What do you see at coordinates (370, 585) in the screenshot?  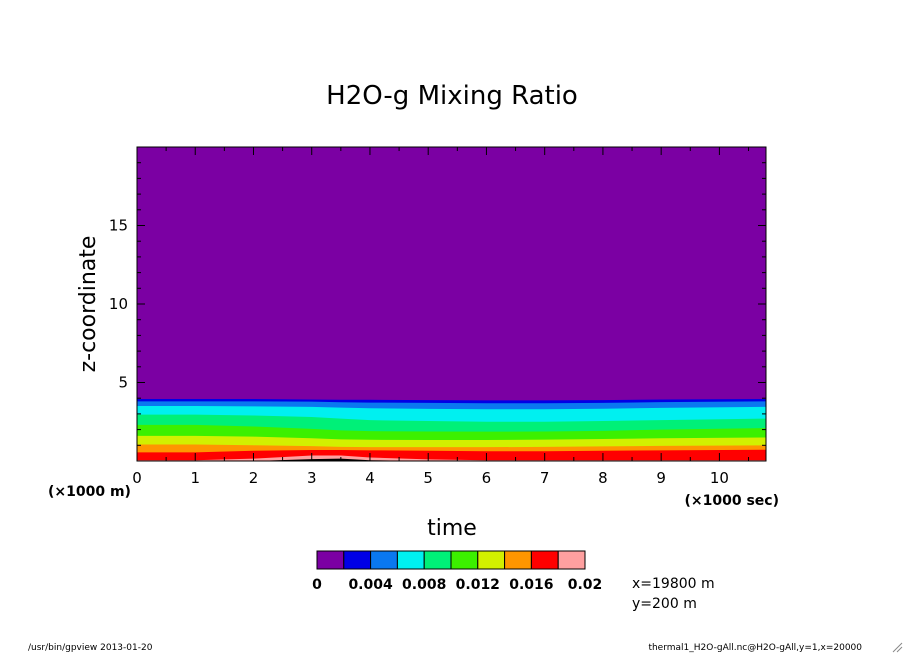 I see `colorbar-label: 0.004` at bounding box center [370, 585].